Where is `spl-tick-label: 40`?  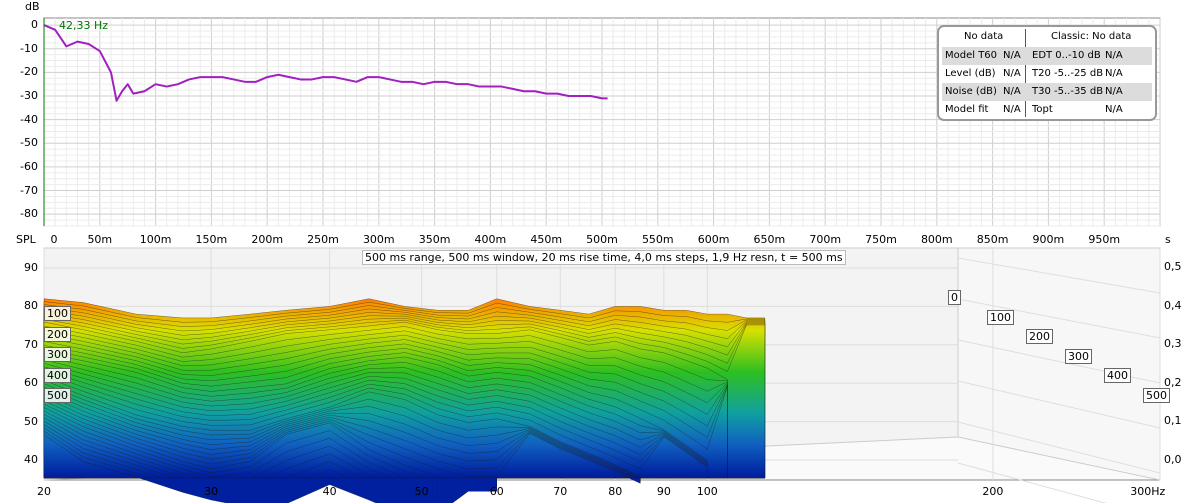
spl-tick-label: 40 is located at coordinates (31, 459).